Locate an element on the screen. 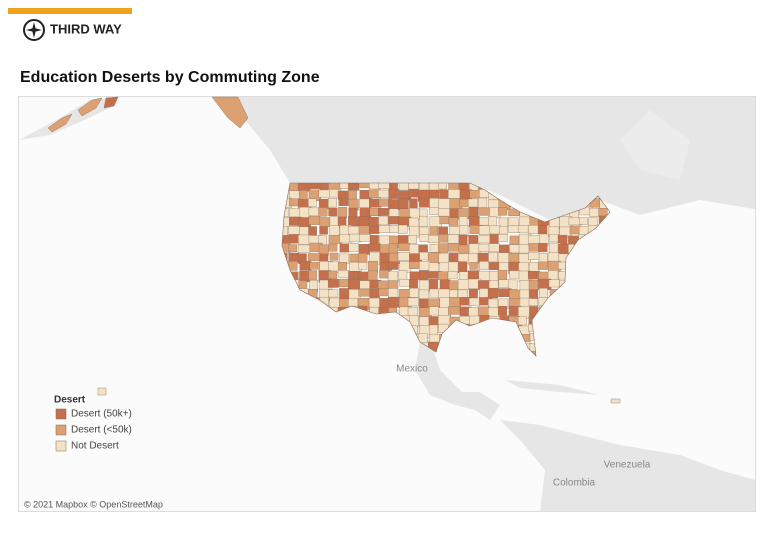  page-title: Education Deserts by Commuting Zone is located at coordinates (170, 77).